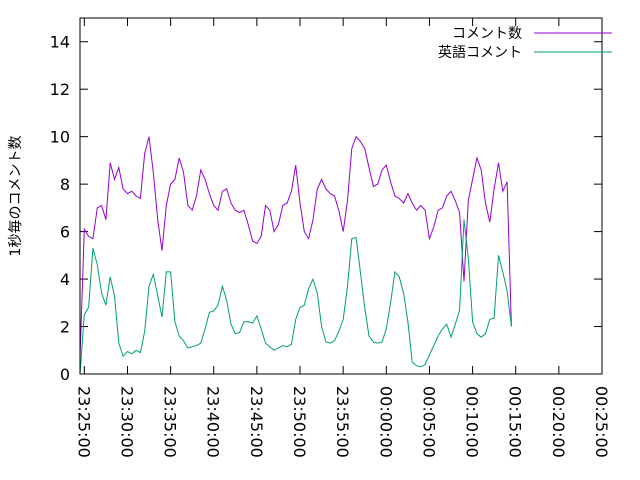 This screenshot has height=480, width=640. Describe the element at coordinates (65, 232) in the screenshot. I see `y-tick-label: 6` at that location.